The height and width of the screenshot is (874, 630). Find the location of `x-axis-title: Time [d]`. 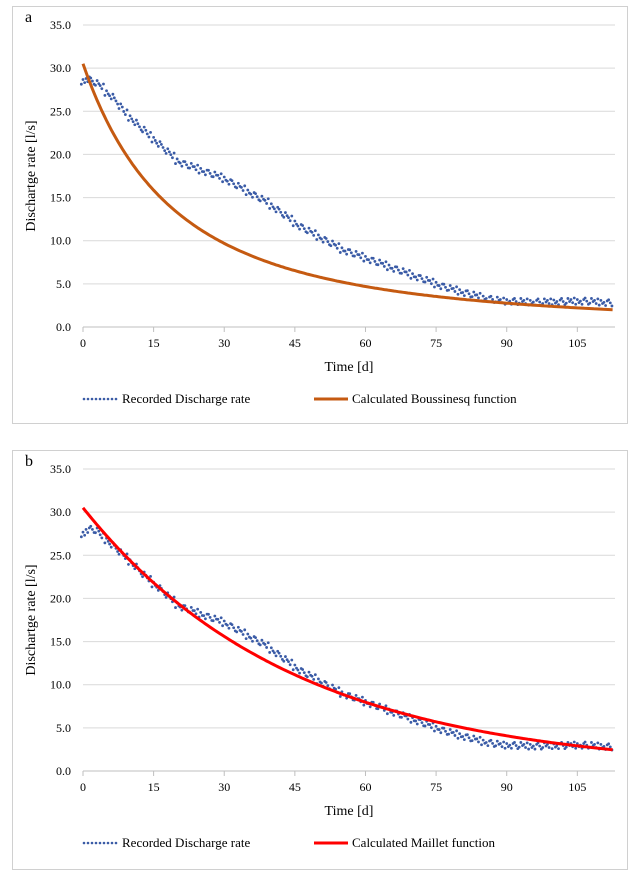

x-axis-title: Time [d] is located at coordinates (349, 367).